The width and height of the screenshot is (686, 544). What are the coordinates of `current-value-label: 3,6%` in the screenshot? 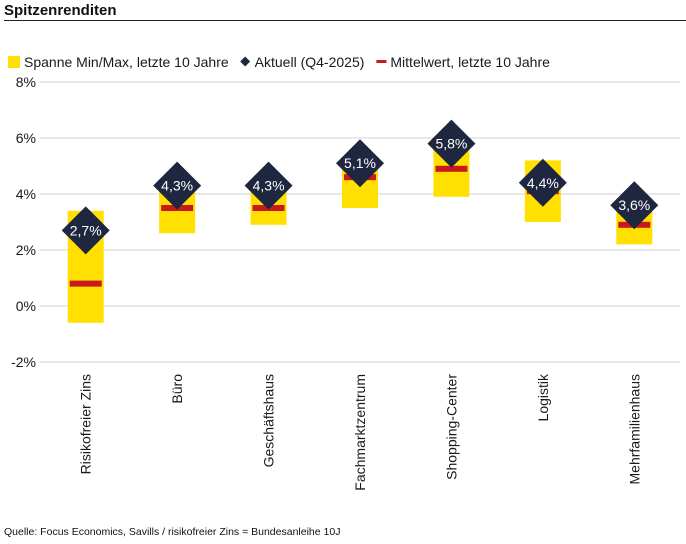 It's located at (634, 205).